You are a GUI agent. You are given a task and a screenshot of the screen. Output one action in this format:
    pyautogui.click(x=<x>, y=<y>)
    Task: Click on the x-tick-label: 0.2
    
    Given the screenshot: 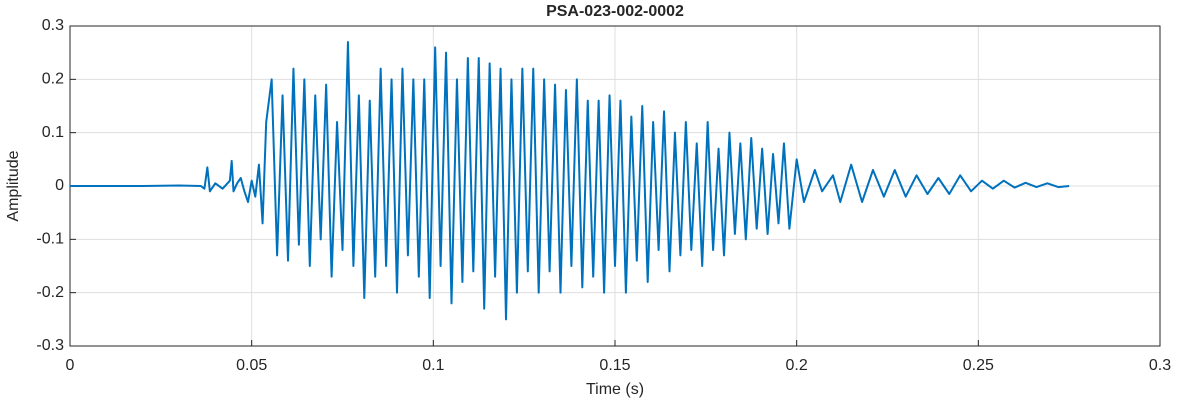 What is the action you would take?
    pyautogui.click(x=797, y=365)
    